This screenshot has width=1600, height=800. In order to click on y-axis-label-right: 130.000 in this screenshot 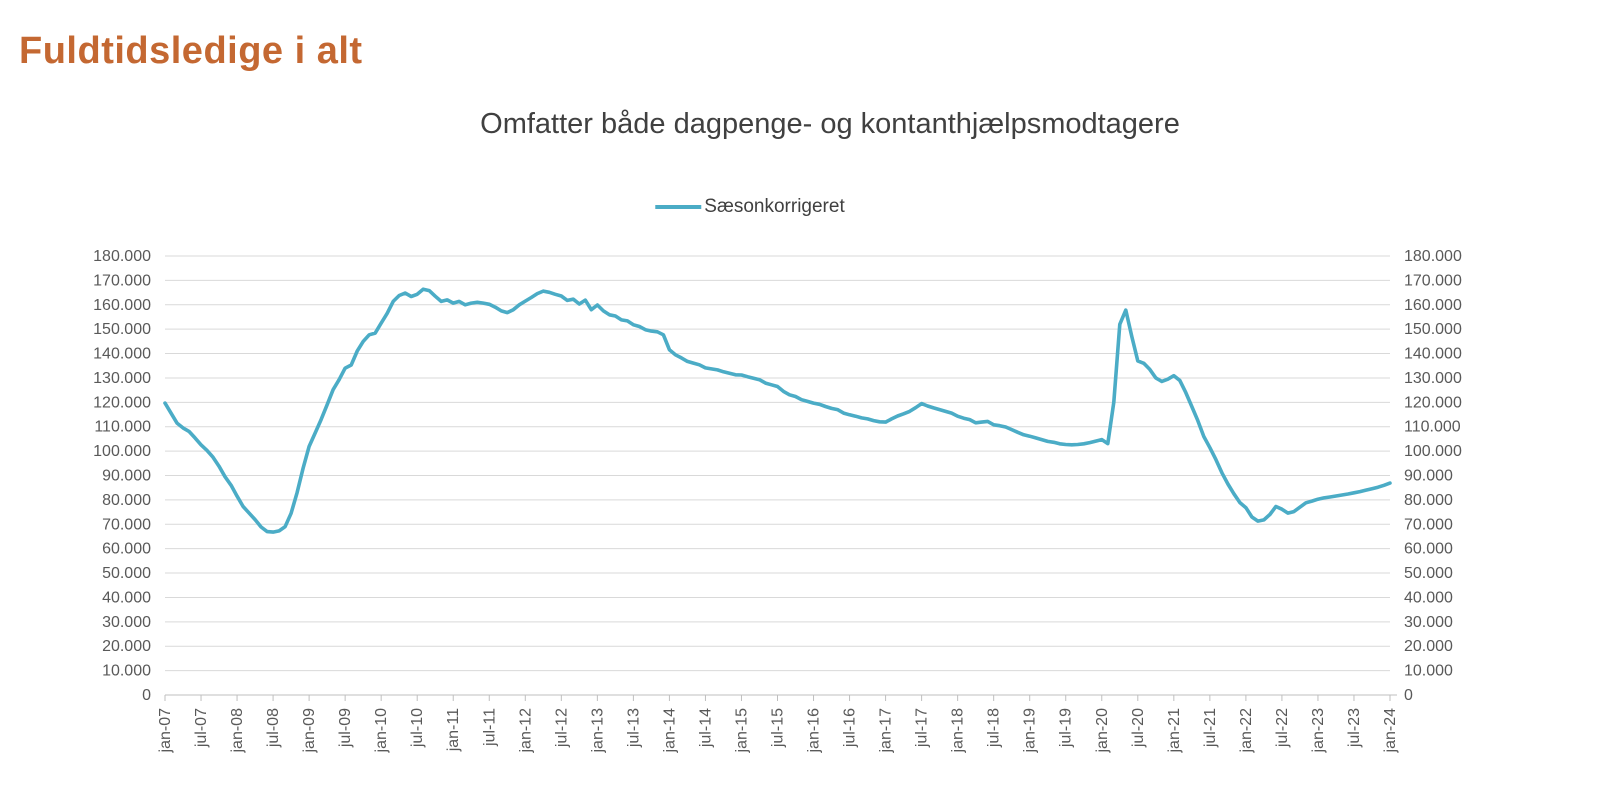, I will do `click(1433, 378)`.